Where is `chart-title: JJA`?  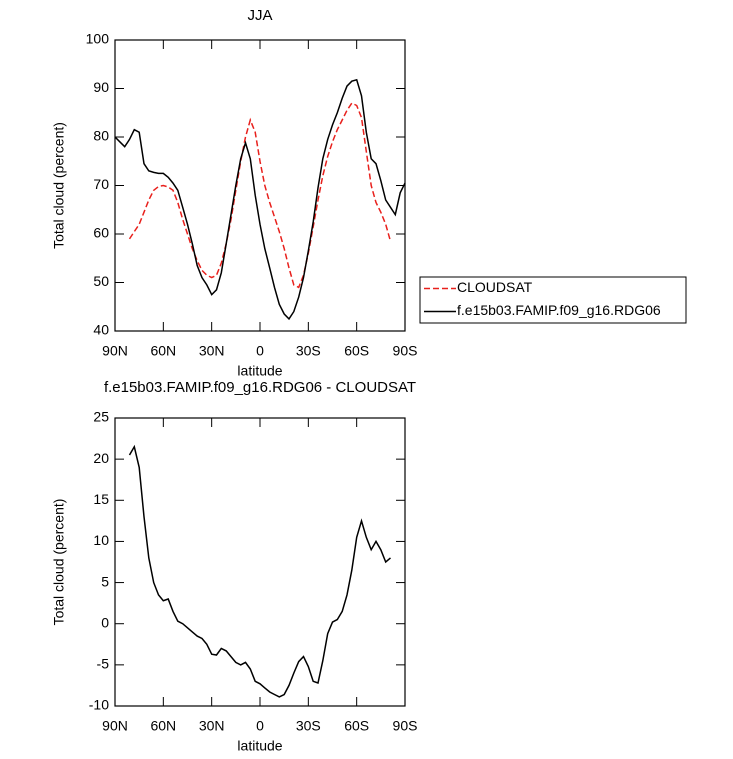
chart-title: JJA is located at coordinates (259, 15).